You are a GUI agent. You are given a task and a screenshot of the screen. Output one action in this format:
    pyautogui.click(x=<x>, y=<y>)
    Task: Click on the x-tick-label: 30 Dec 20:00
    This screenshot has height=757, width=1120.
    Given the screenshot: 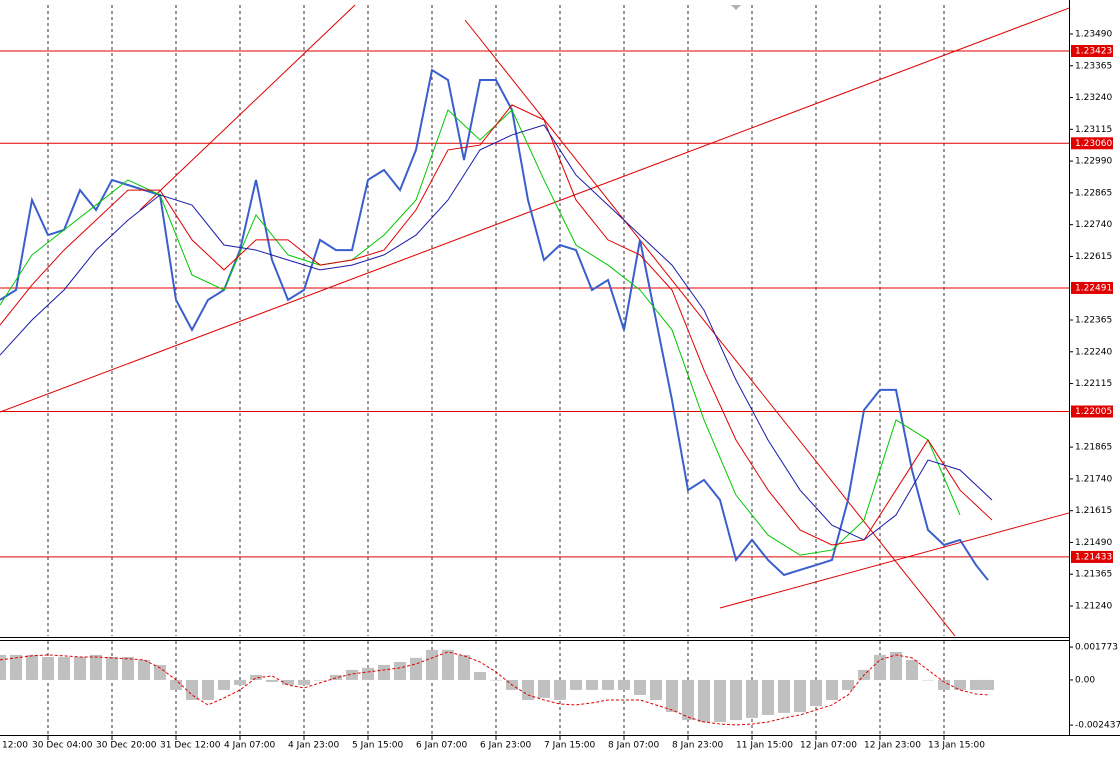 What is the action you would take?
    pyautogui.click(x=126, y=746)
    